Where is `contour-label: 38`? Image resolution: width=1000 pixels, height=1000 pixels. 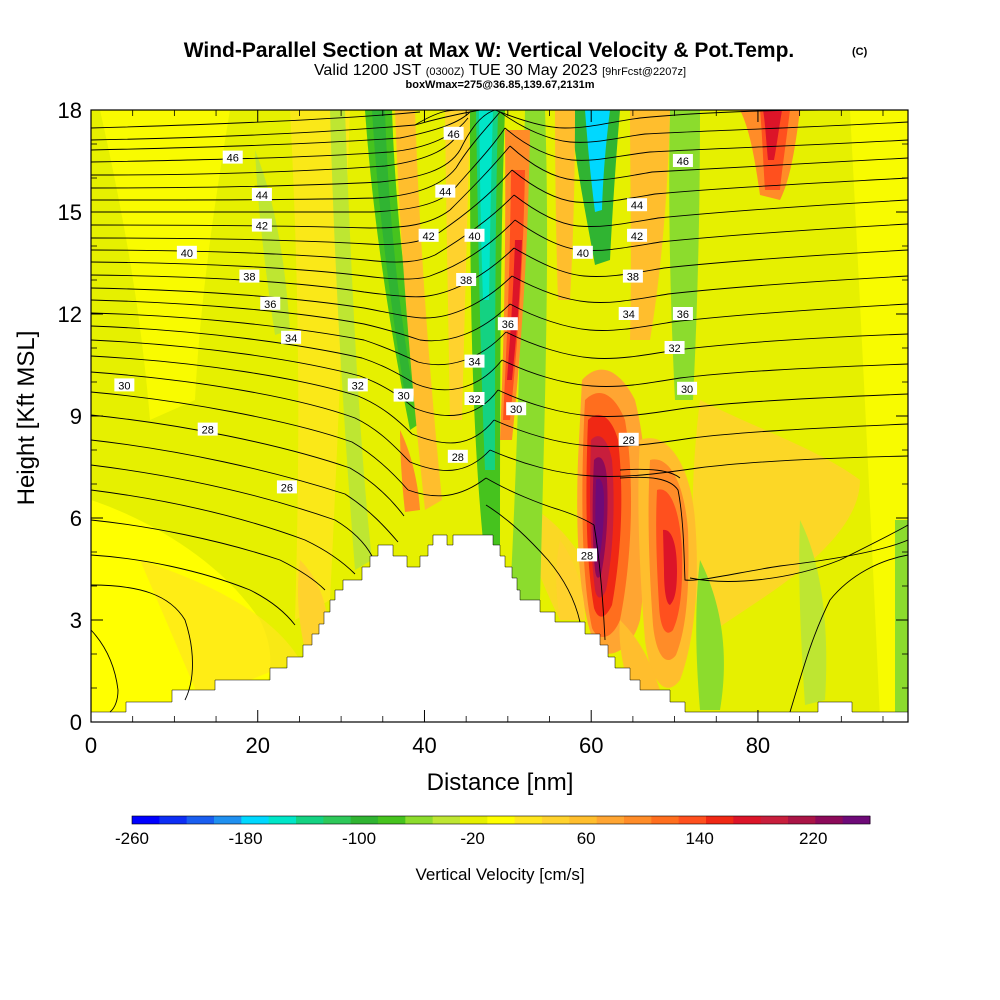 contour-label: 38 is located at coordinates (632, 276).